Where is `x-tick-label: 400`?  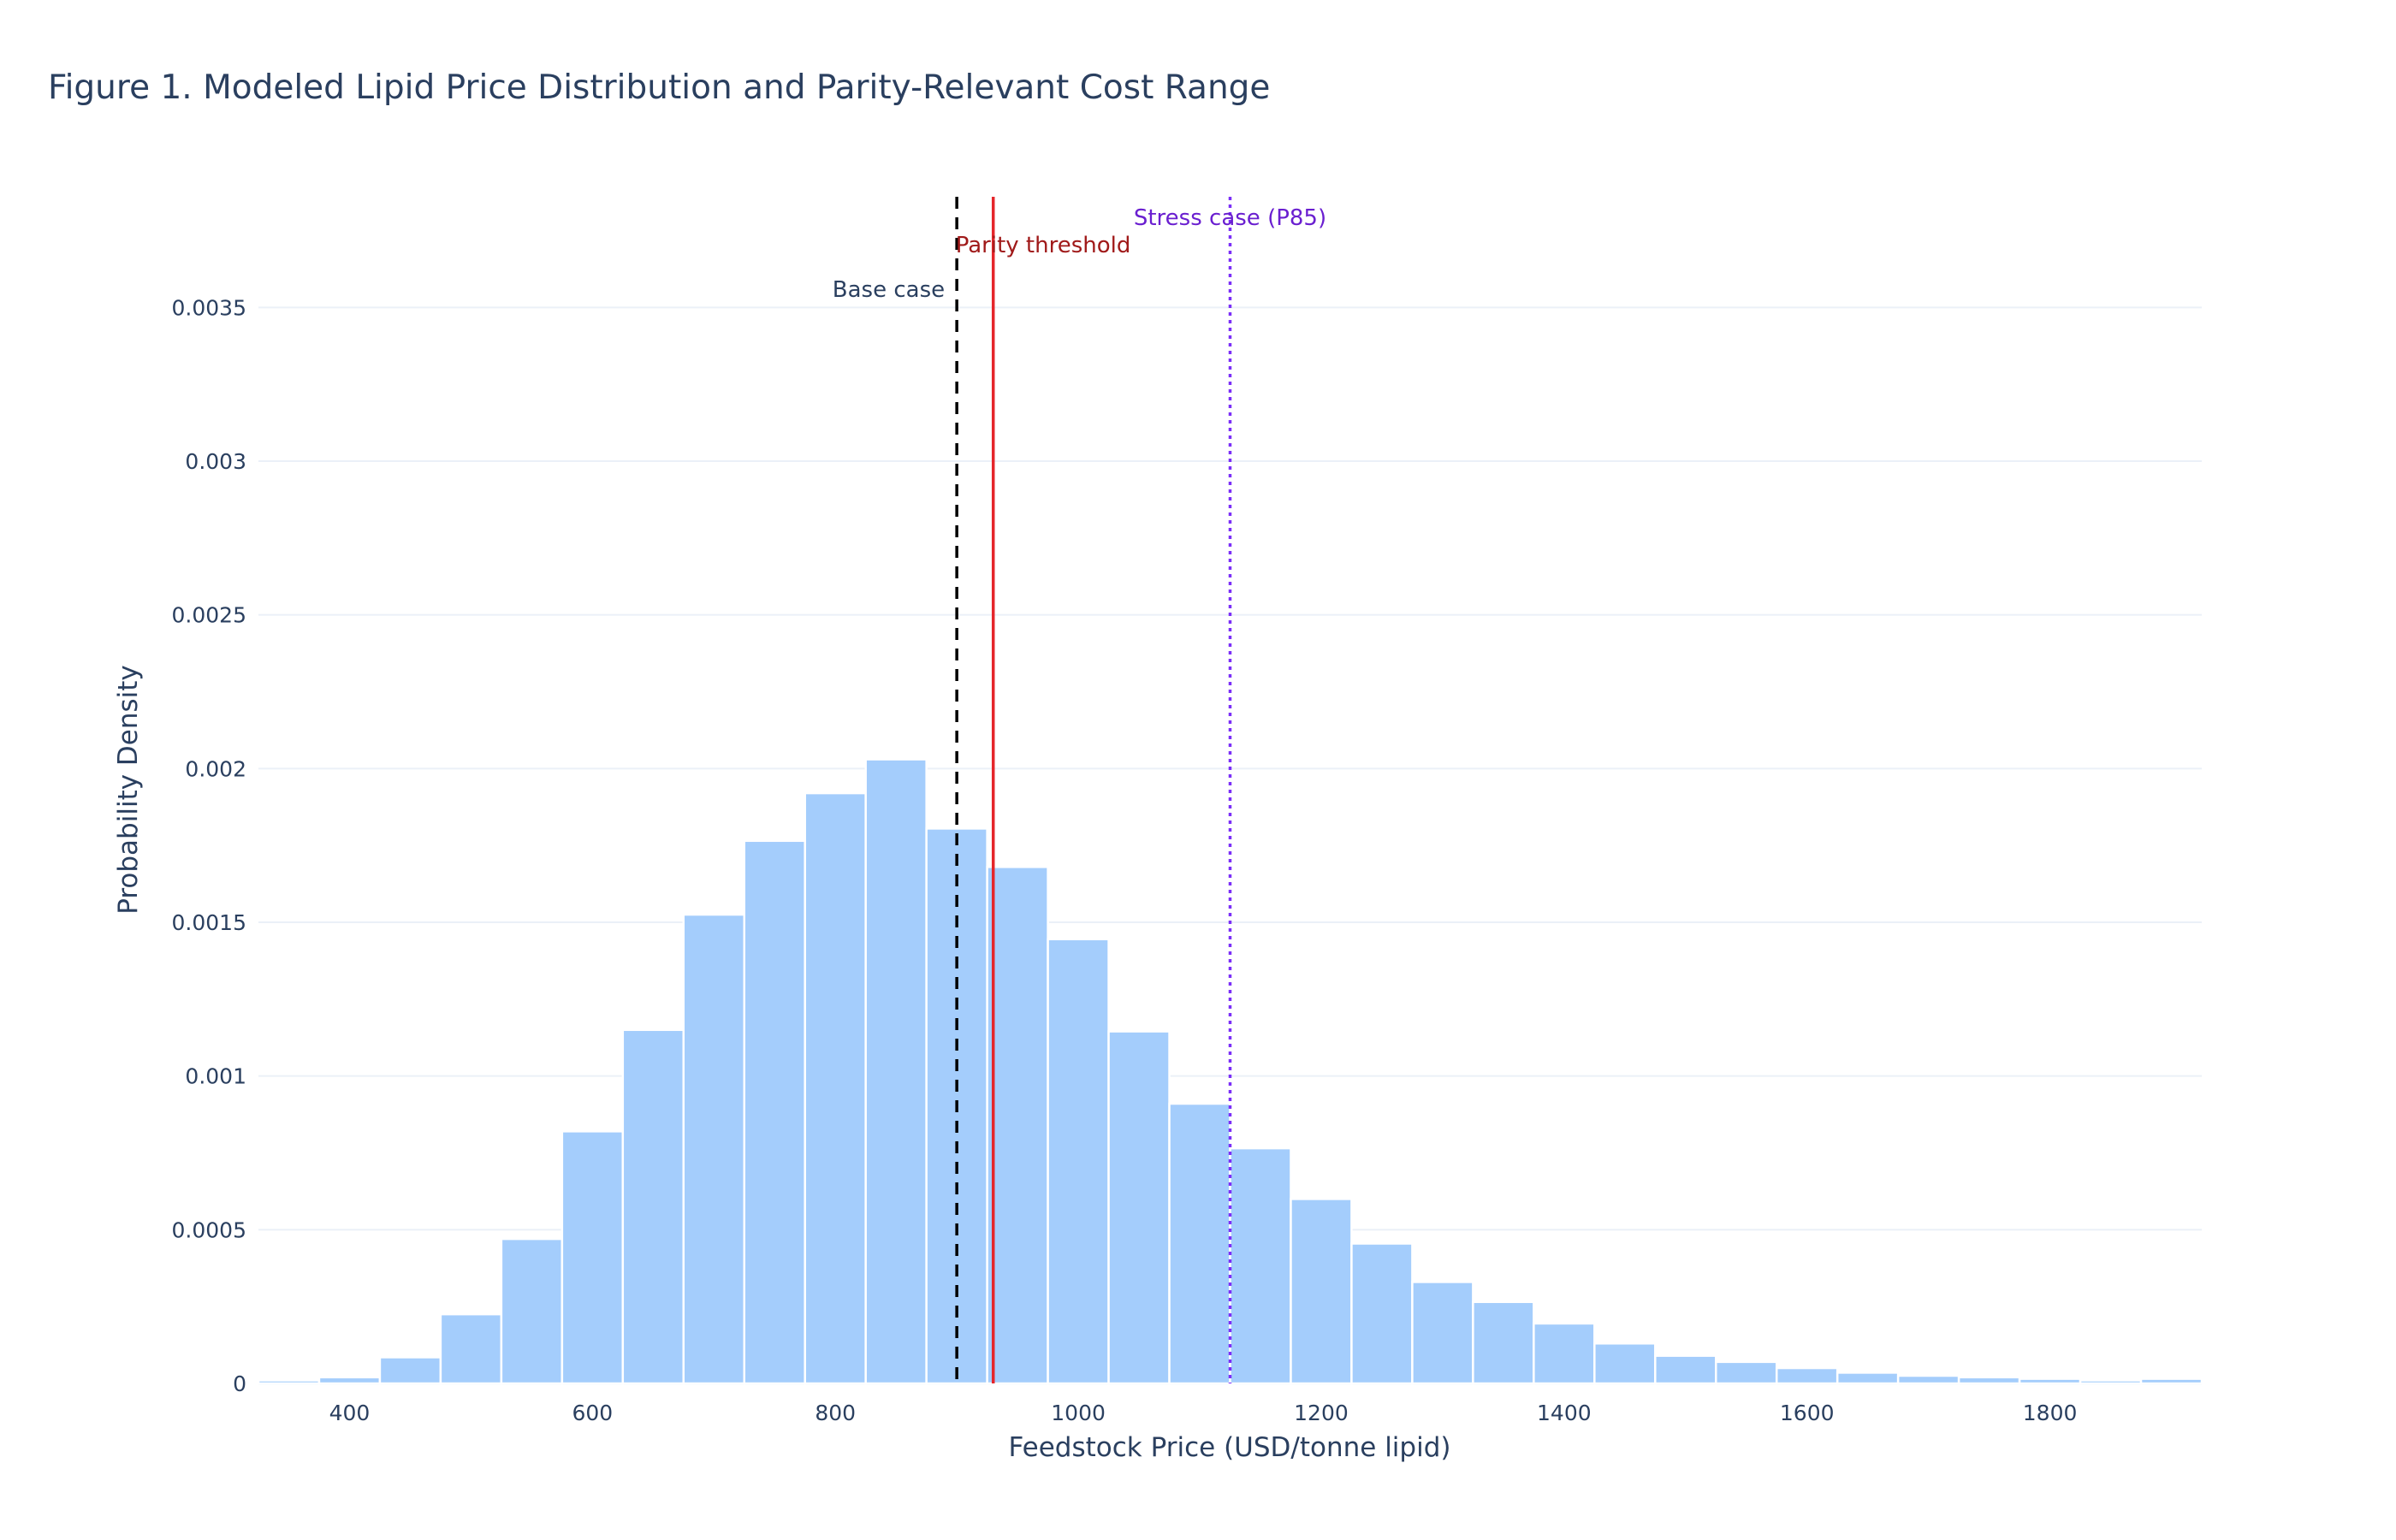 x-tick-label: 400 is located at coordinates (350, 1413).